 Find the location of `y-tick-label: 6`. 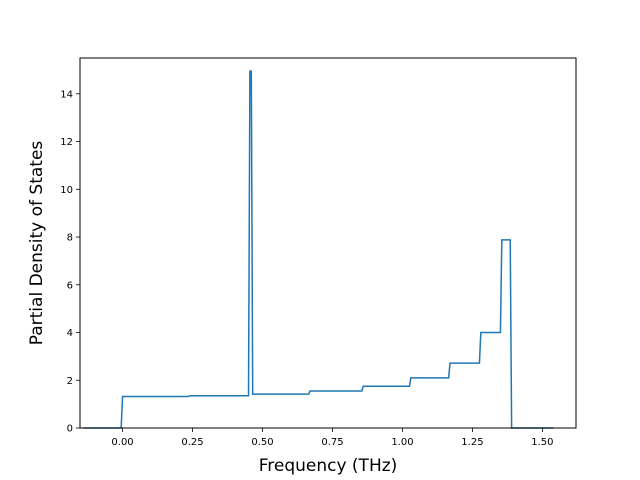

y-tick-label: 6 is located at coordinates (70, 285).